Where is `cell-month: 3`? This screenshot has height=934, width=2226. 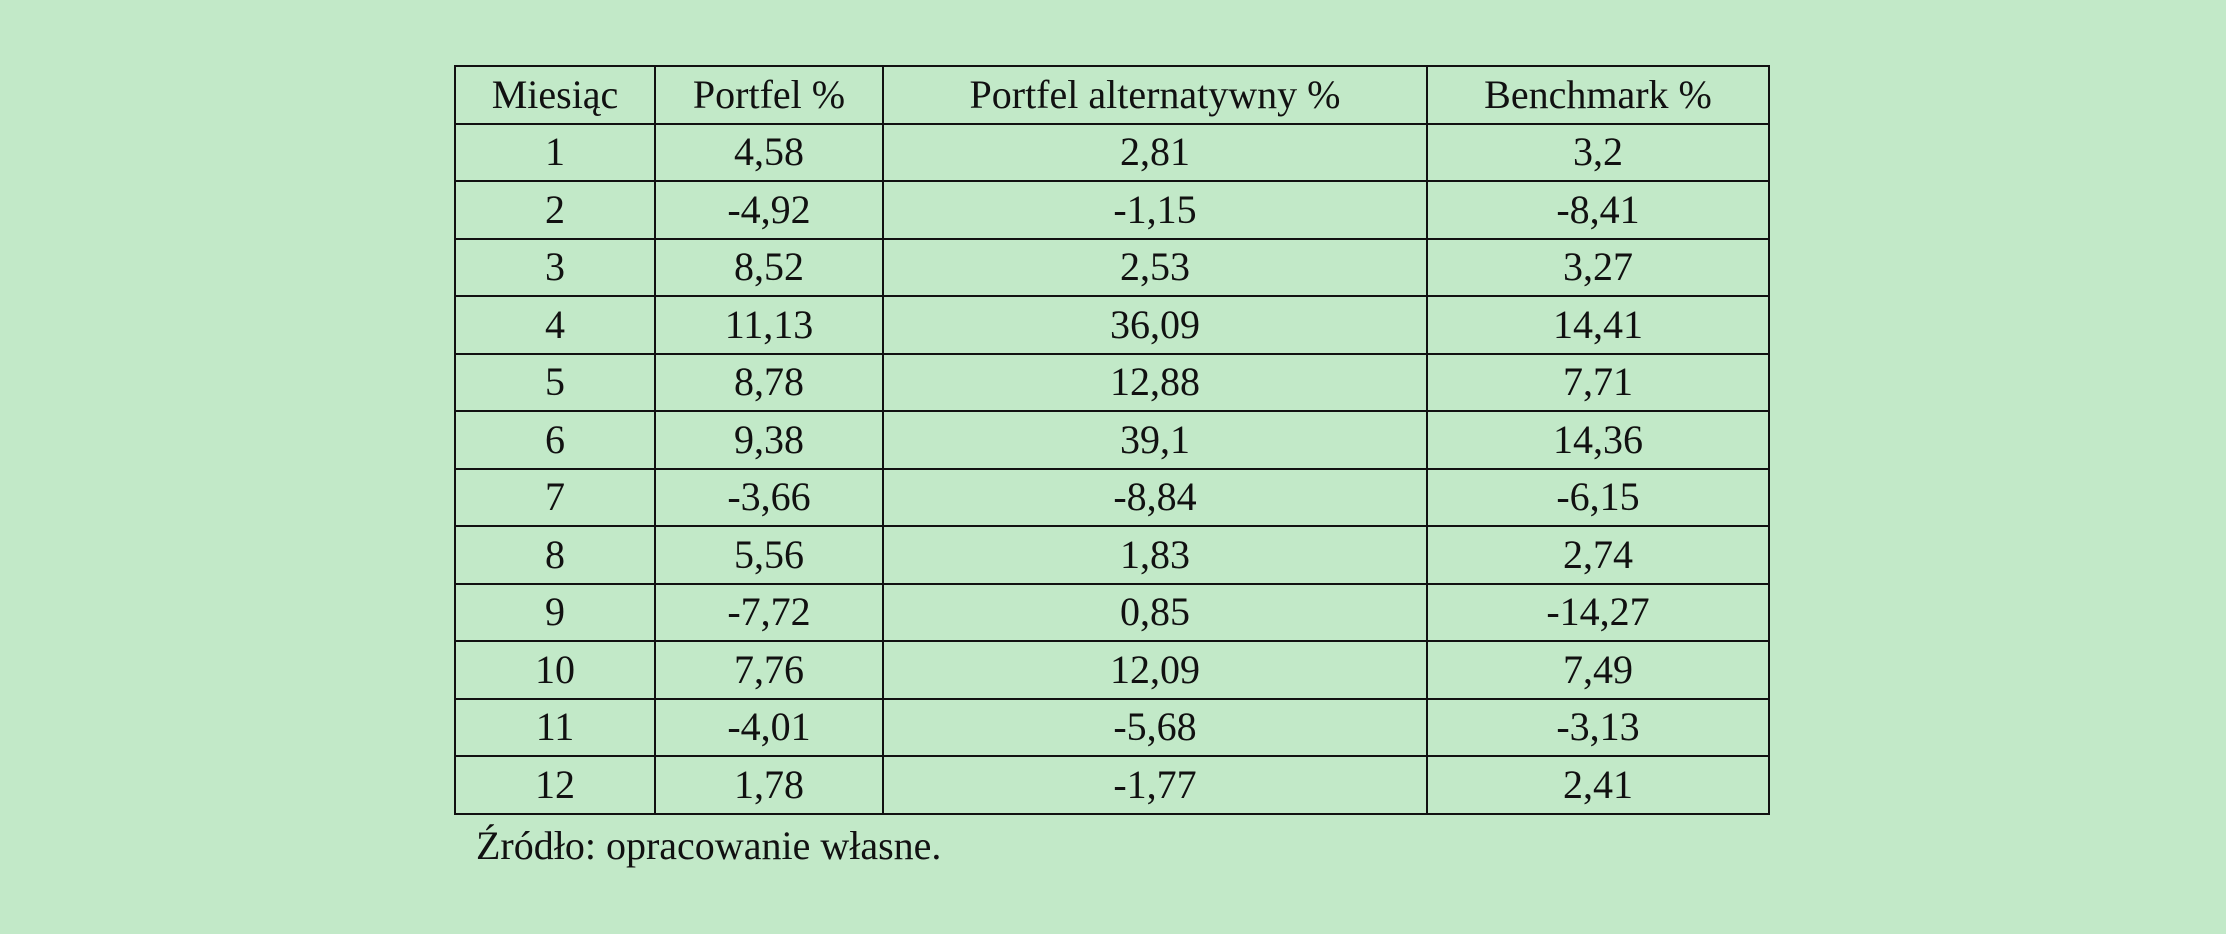 cell-month: 3 is located at coordinates (555, 267).